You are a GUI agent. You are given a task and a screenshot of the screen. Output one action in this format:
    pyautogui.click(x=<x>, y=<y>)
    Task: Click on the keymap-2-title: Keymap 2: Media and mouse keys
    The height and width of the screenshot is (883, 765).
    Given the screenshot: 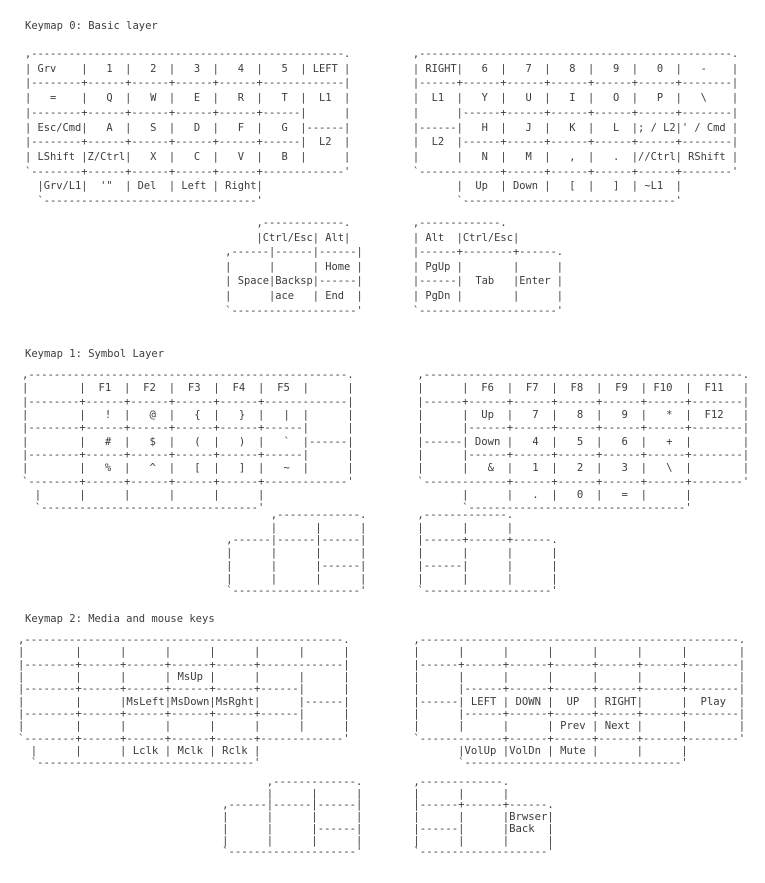 What is the action you would take?
    pyautogui.click(x=120, y=619)
    